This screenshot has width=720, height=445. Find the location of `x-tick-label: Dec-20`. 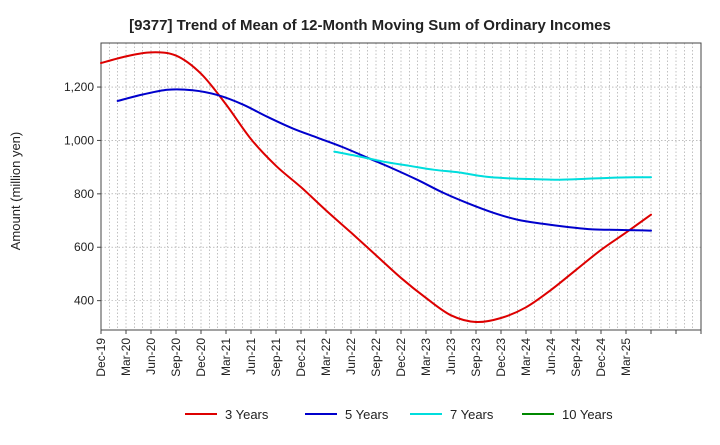

x-tick-label: Dec-20 is located at coordinates (201, 357).